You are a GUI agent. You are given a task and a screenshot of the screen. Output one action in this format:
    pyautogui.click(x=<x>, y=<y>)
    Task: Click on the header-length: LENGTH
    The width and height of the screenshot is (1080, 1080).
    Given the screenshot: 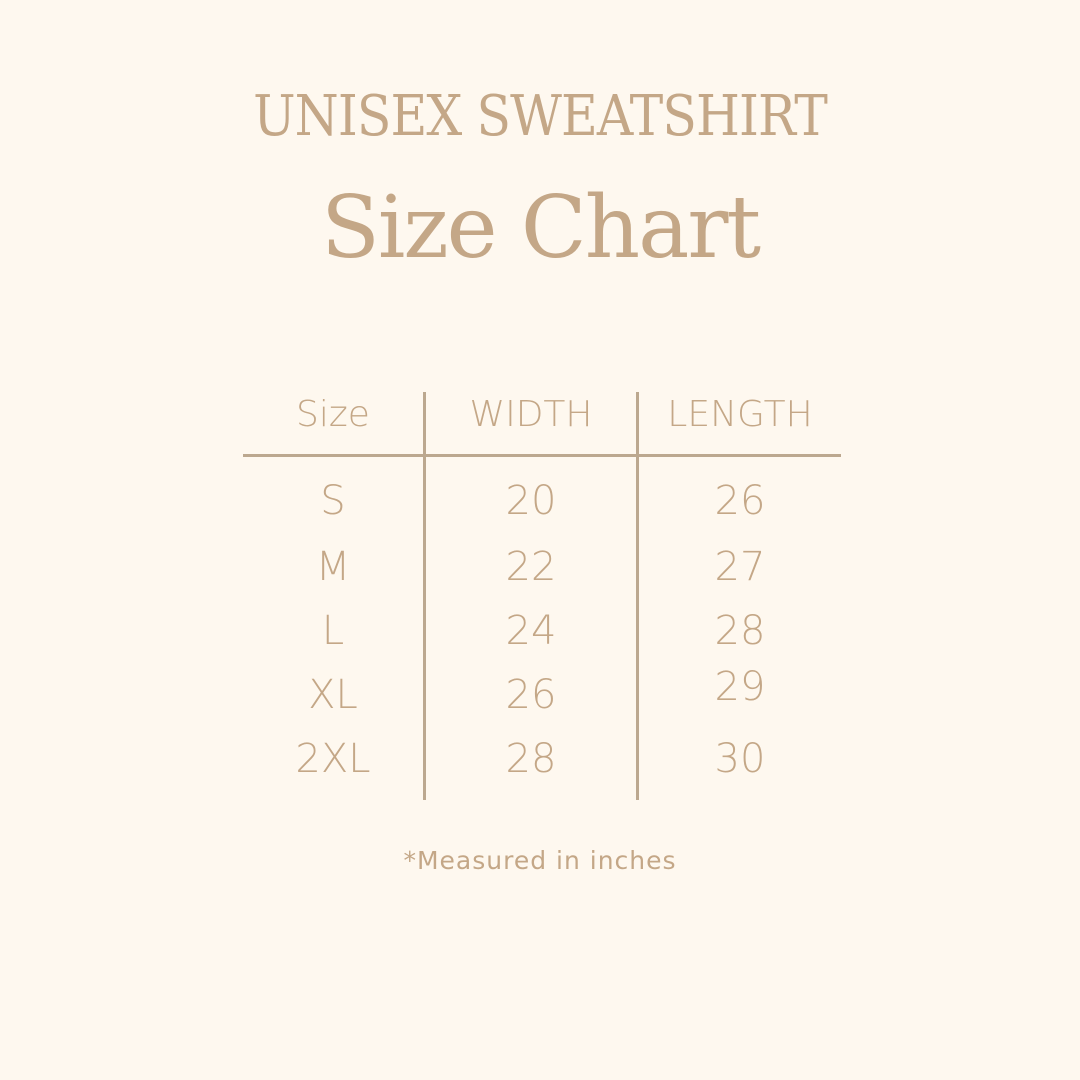 What is the action you would take?
    pyautogui.click(x=740, y=414)
    